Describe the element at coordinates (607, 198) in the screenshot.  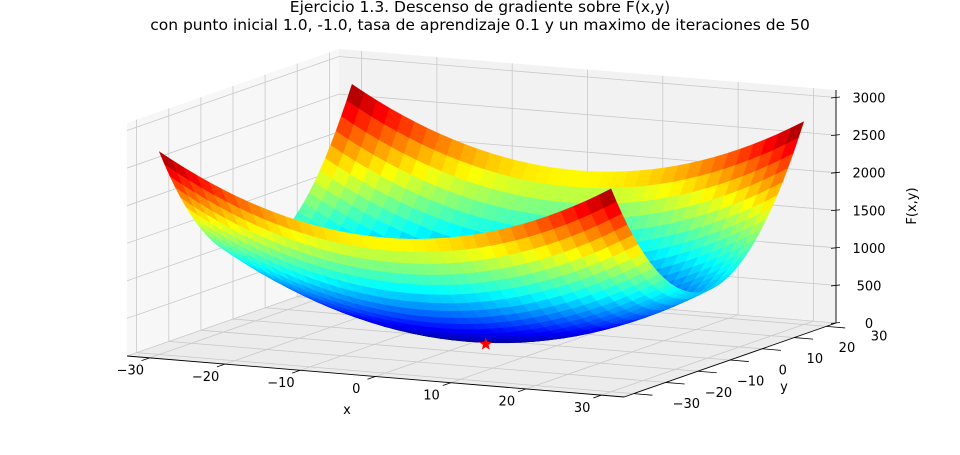
I see `surface-patch` at that location.